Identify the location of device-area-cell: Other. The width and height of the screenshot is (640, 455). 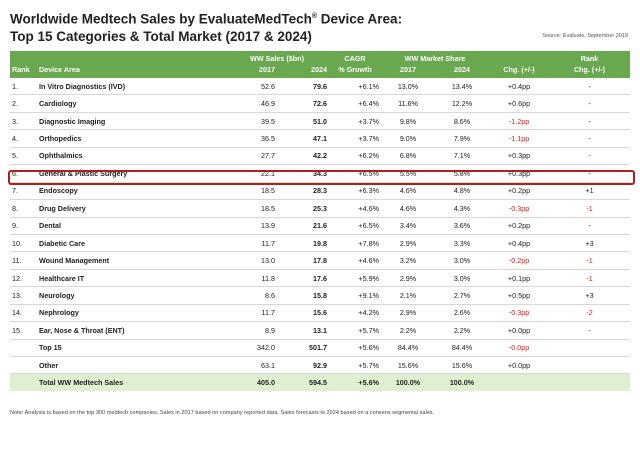
(131, 365).